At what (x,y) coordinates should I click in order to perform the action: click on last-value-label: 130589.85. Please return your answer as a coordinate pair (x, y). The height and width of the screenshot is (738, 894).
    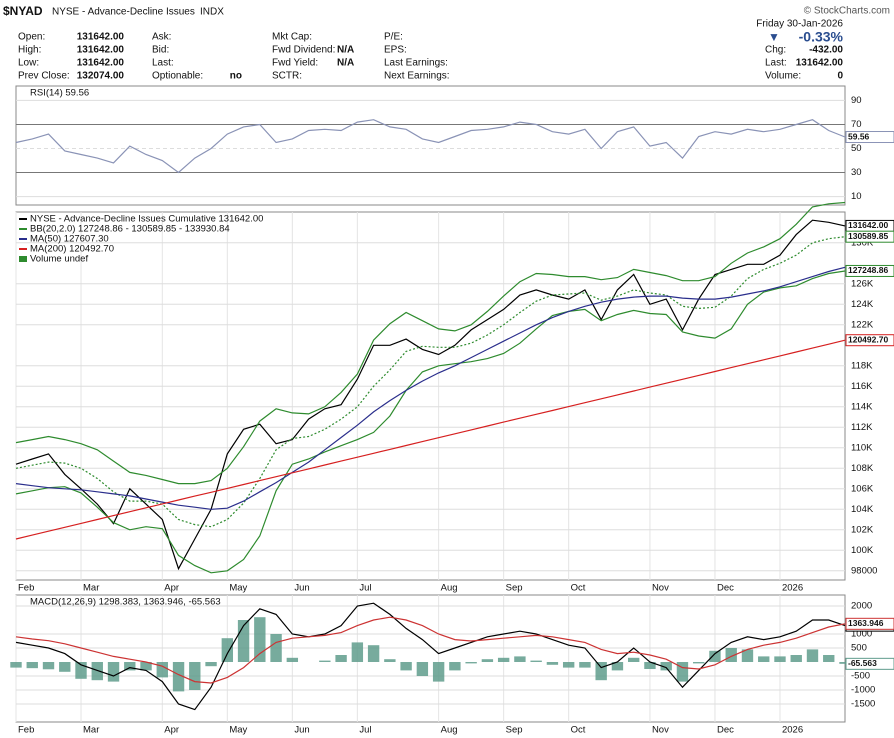
    Looking at the image, I should click on (868, 236).